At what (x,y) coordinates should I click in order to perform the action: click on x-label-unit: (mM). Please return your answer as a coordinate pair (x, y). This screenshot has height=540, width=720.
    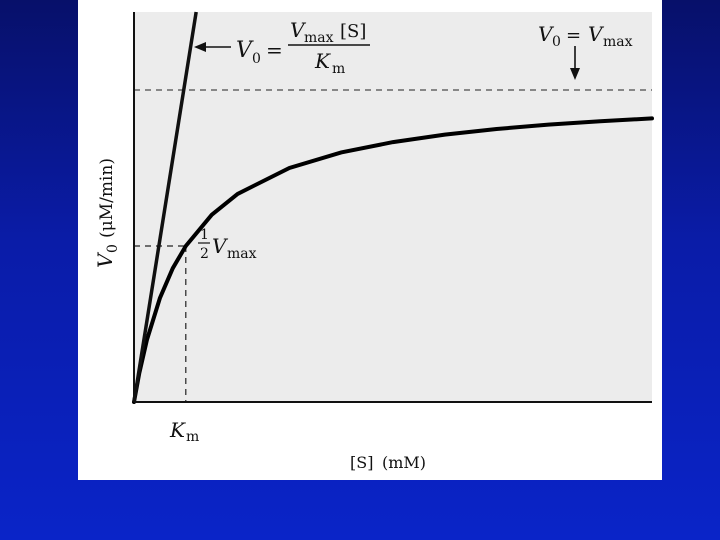
    Looking at the image, I should click on (404, 462).